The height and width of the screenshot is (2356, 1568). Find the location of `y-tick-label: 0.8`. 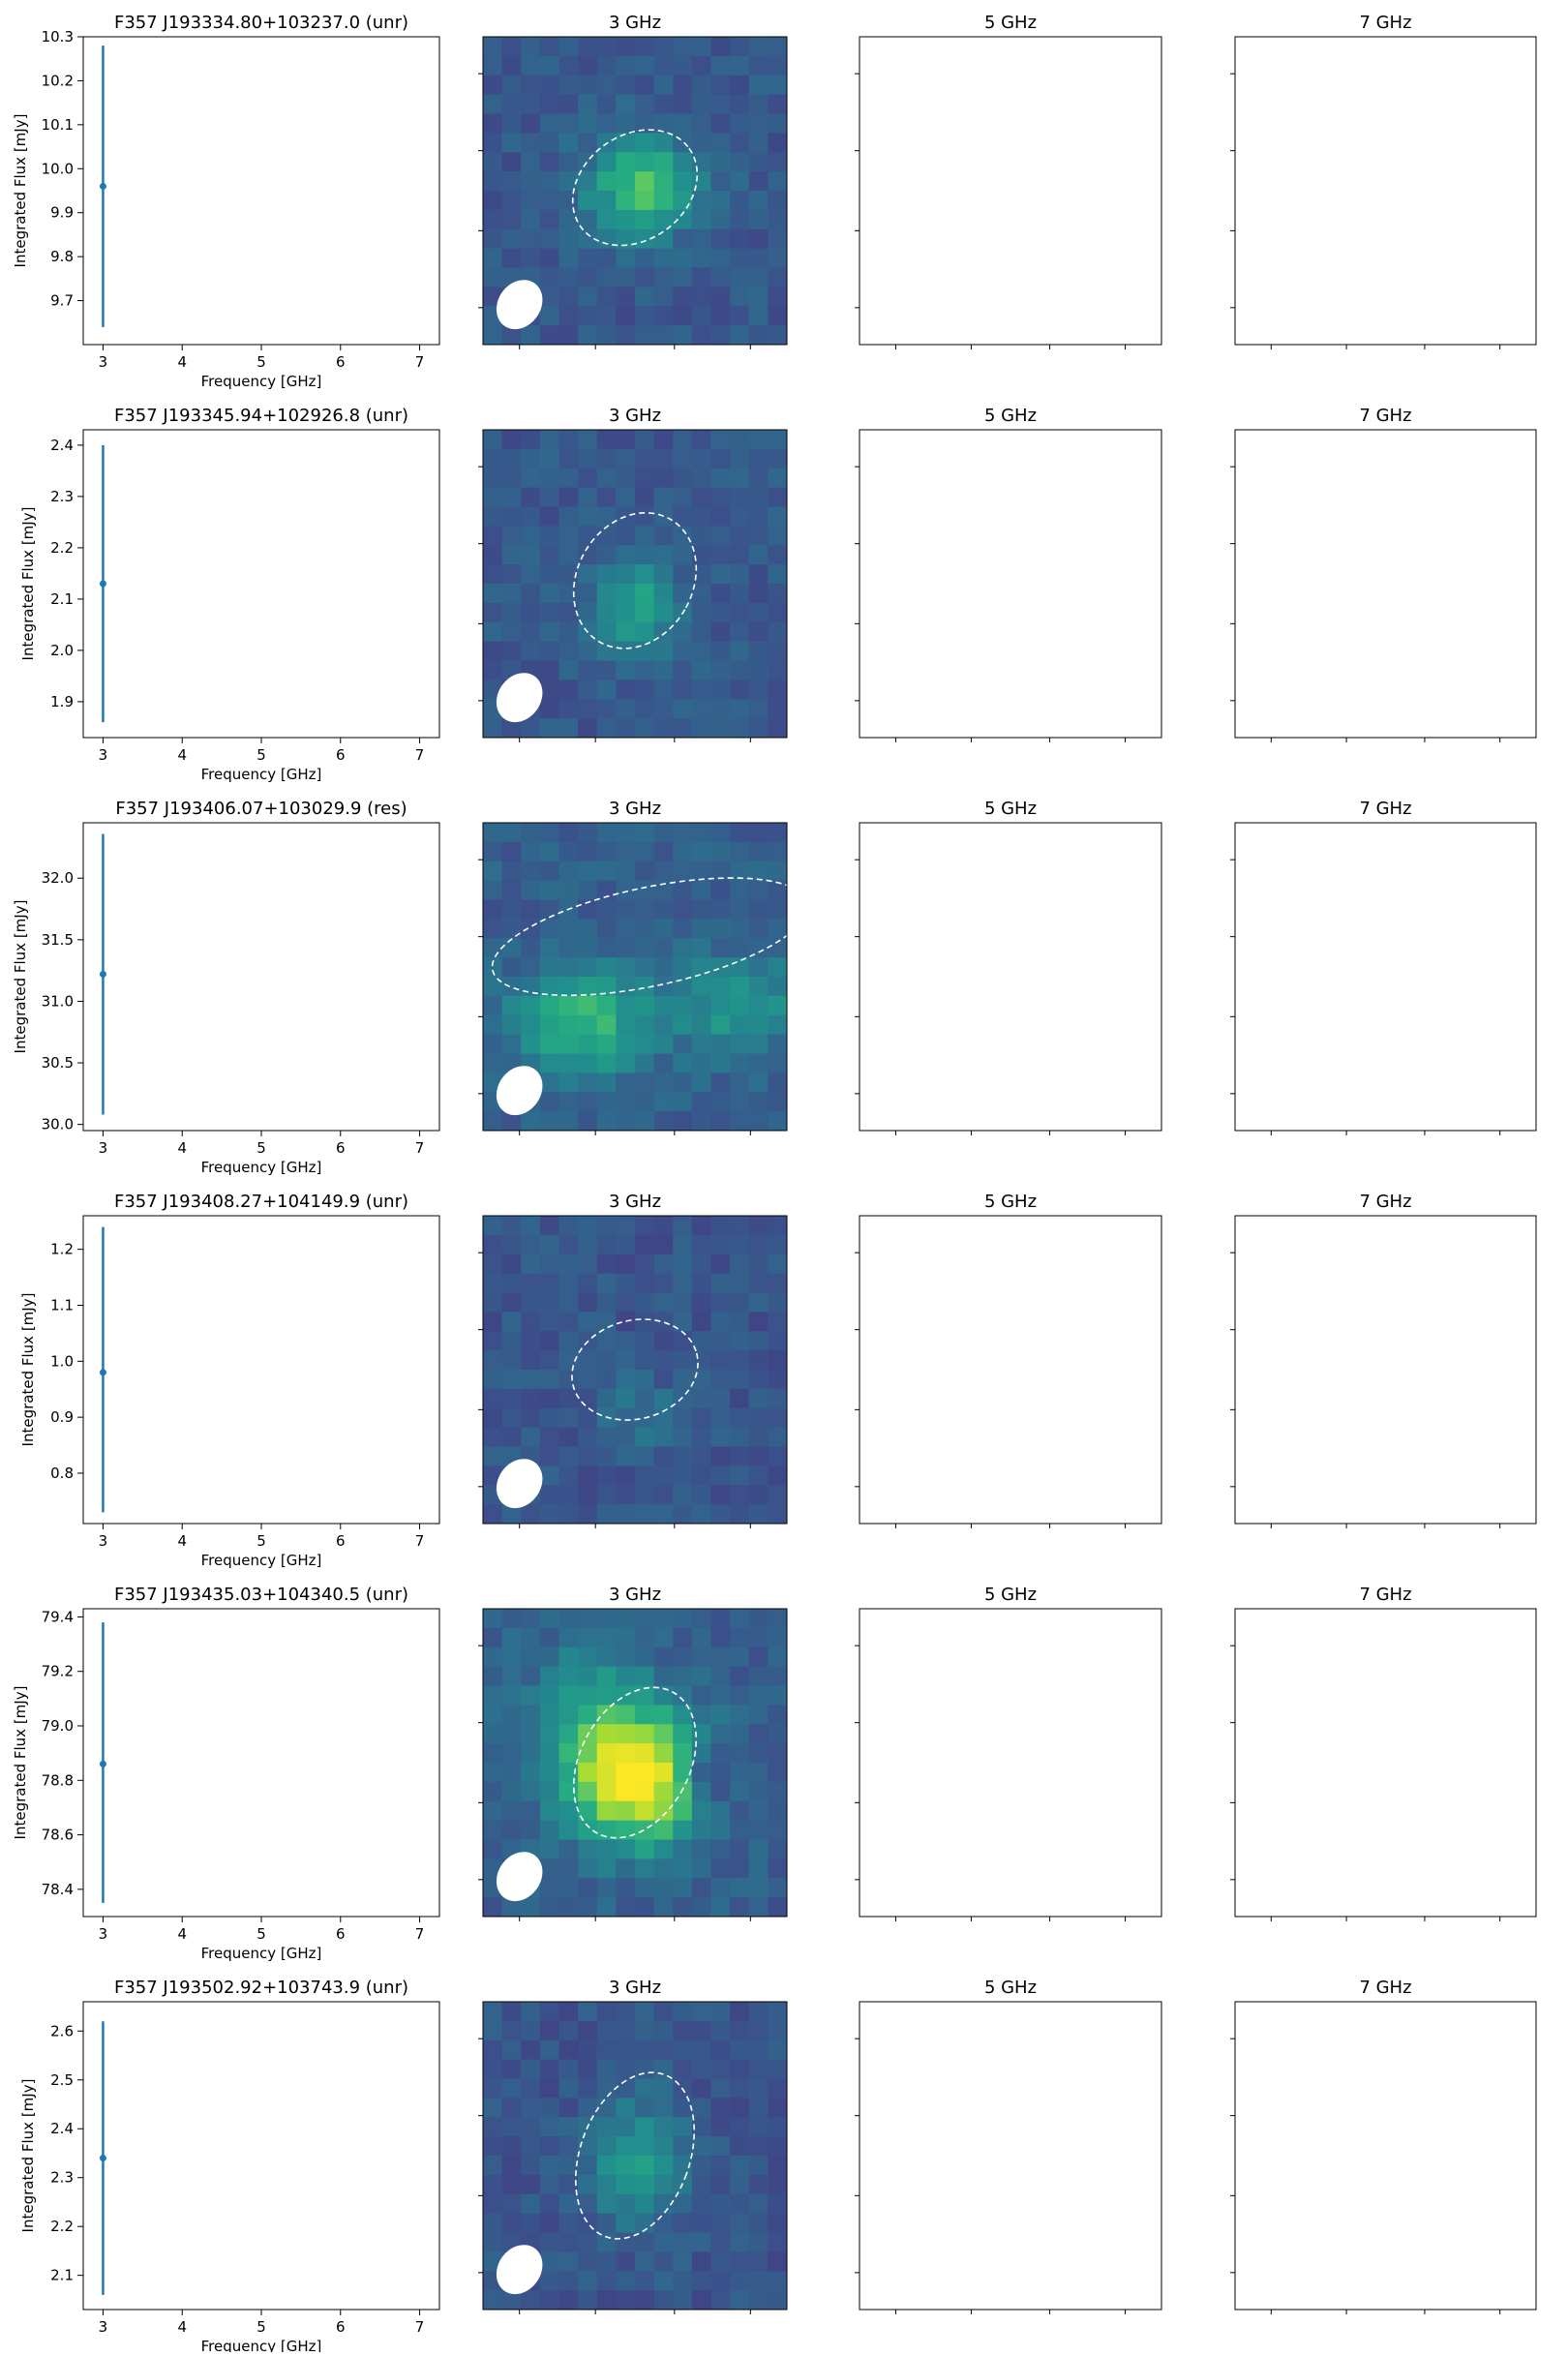

y-tick-label: 0.8 is located at coordinates (62, 1473).